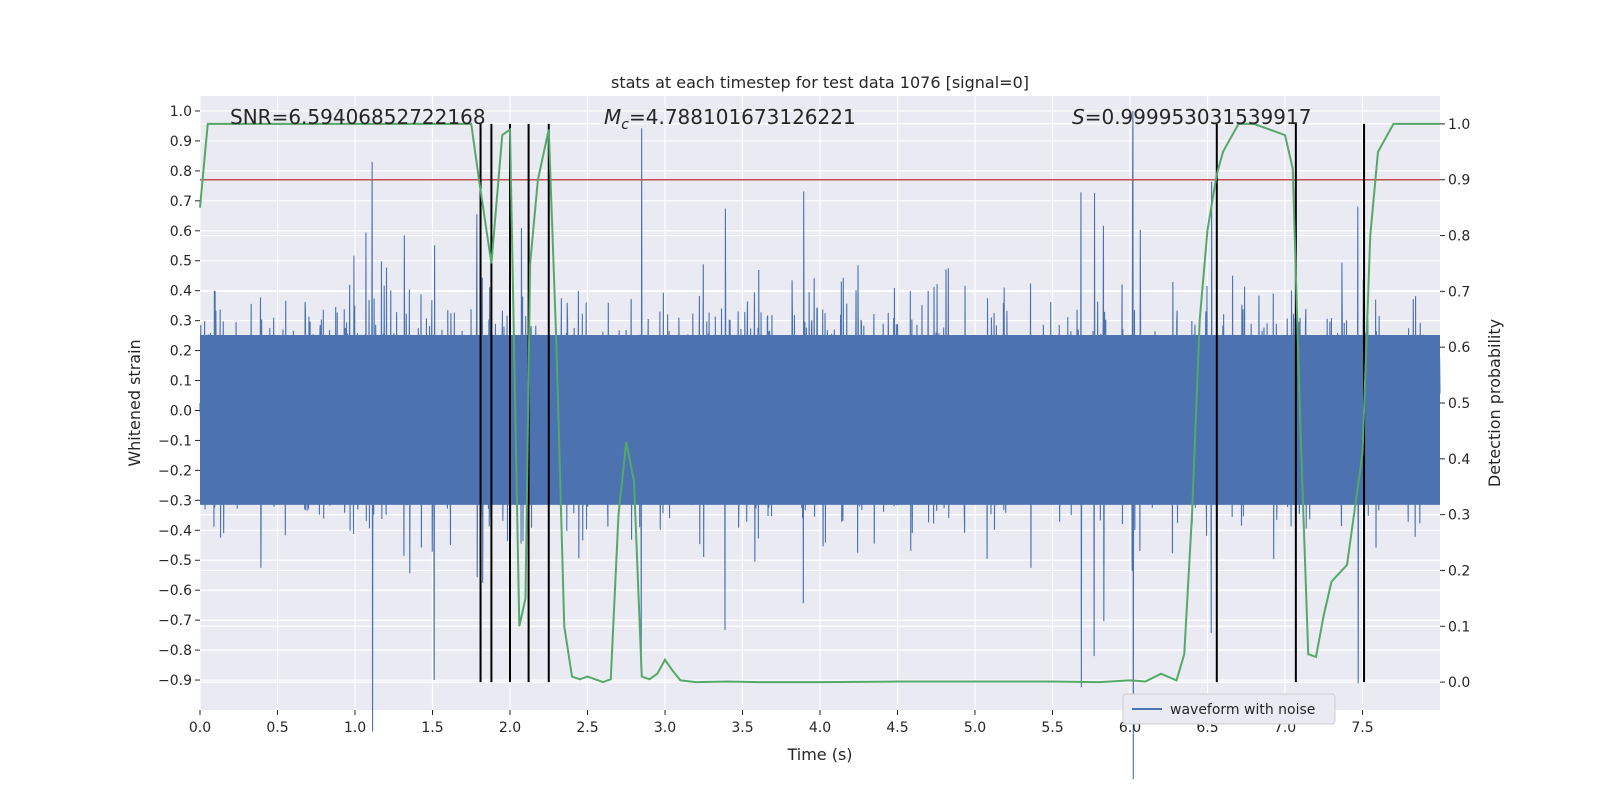  I want to click on x-tick-label: 0.5, so click(277, 728).